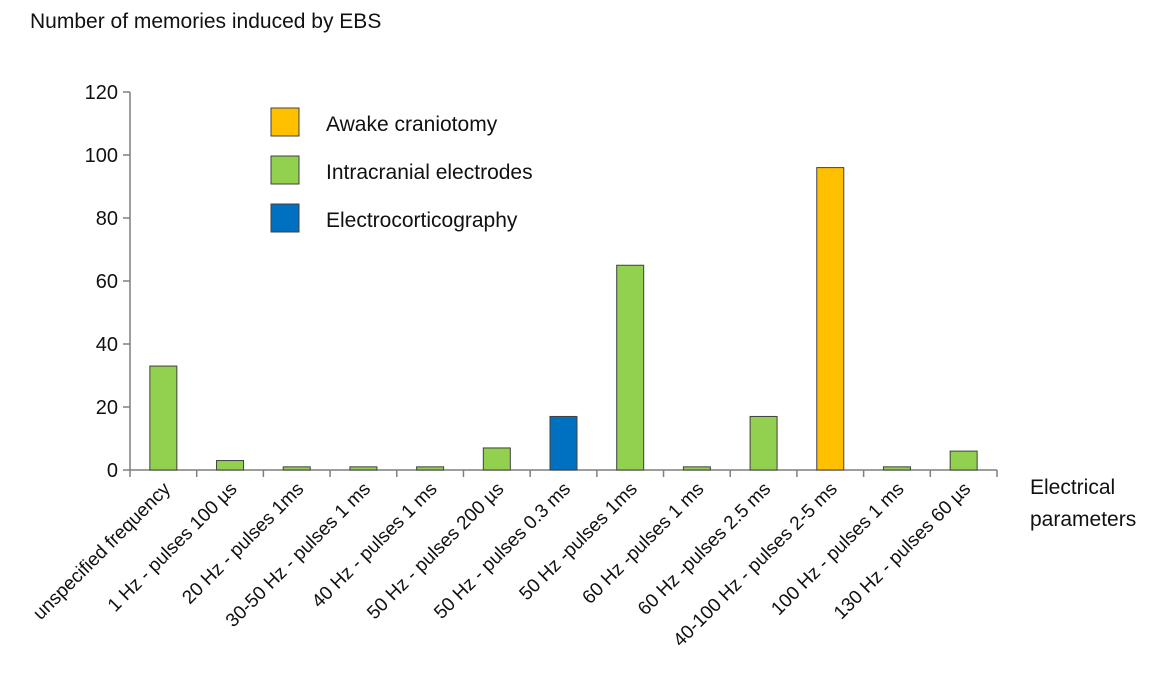 The width and height of the screenshot is (1151, 684). What do you see at coordinates (1073, 487) in the screenshot?
I see `x-axis-title-line: Electrical` at bounding box center [1073, 487].